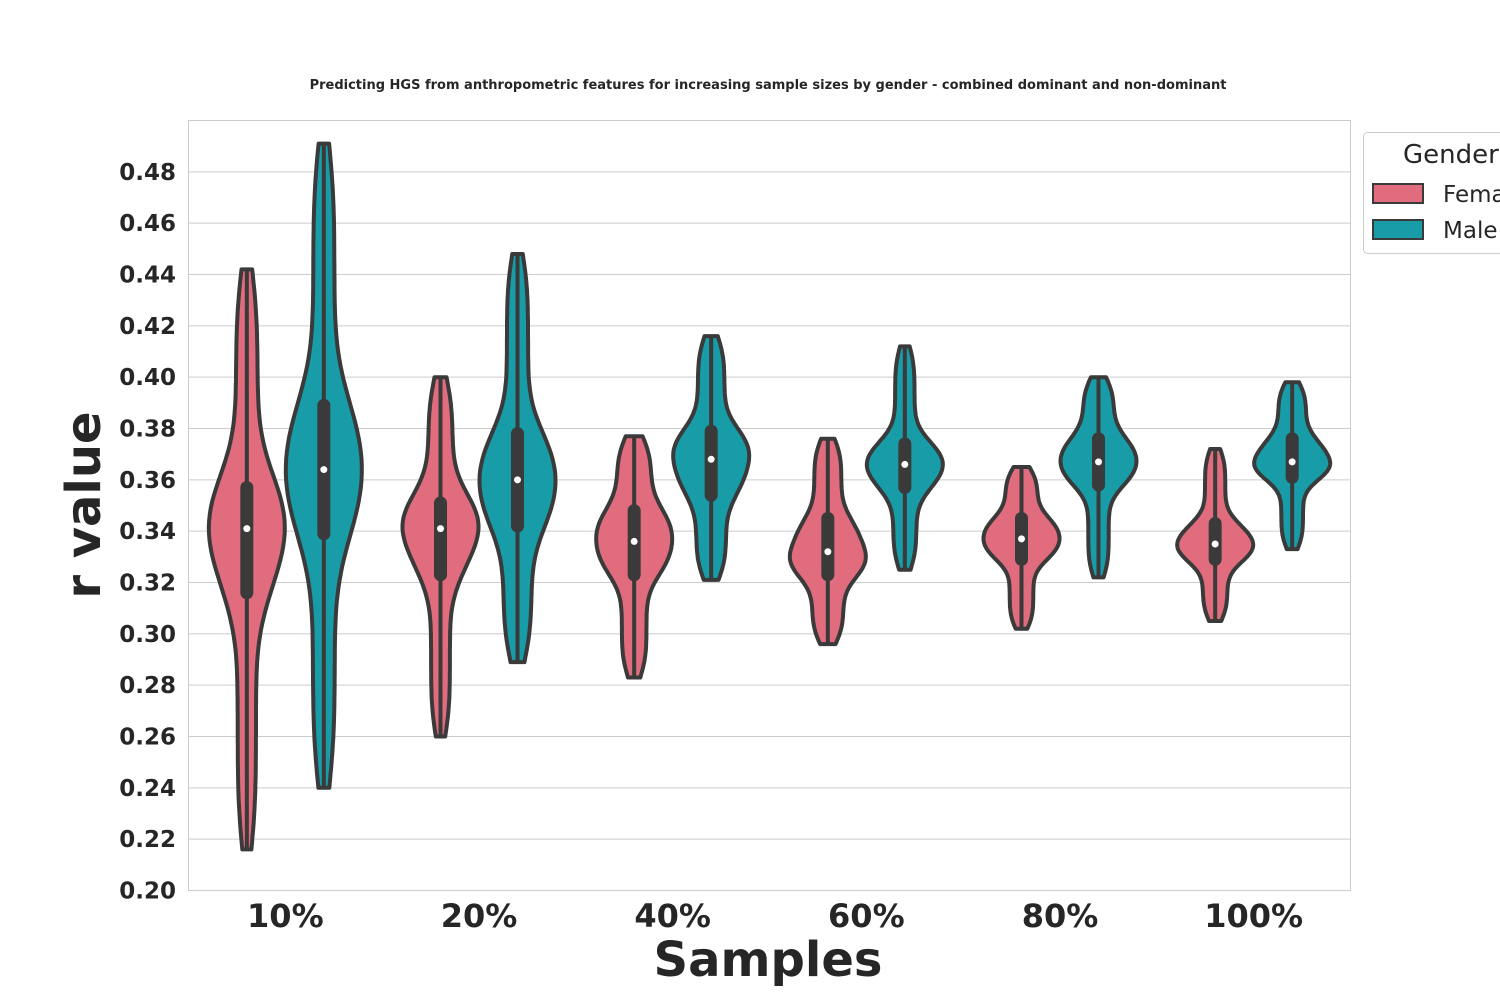 The width and height of the screenshot is (1500, 1000). I want to click on y-tick-label: 0.46, so click(147, 224).